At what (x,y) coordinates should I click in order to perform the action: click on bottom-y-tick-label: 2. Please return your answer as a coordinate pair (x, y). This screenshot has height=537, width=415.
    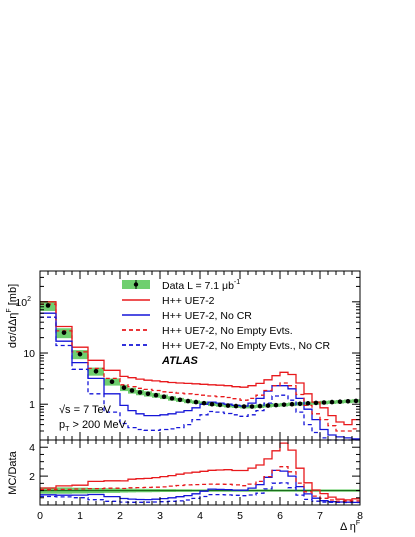
    Looking at the image, I should click on (32, 477).